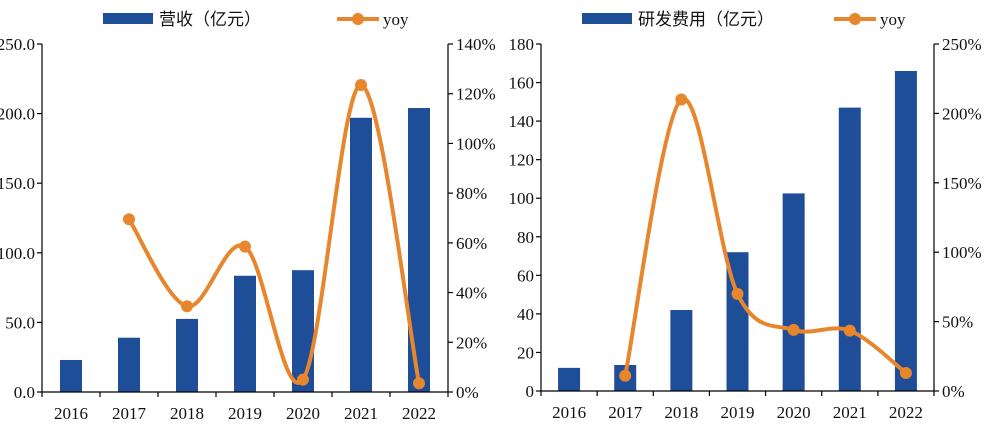  Describe the element at coordinates (476, 94) in the screenshot. I see `right-tick-label: 120%` at that location.